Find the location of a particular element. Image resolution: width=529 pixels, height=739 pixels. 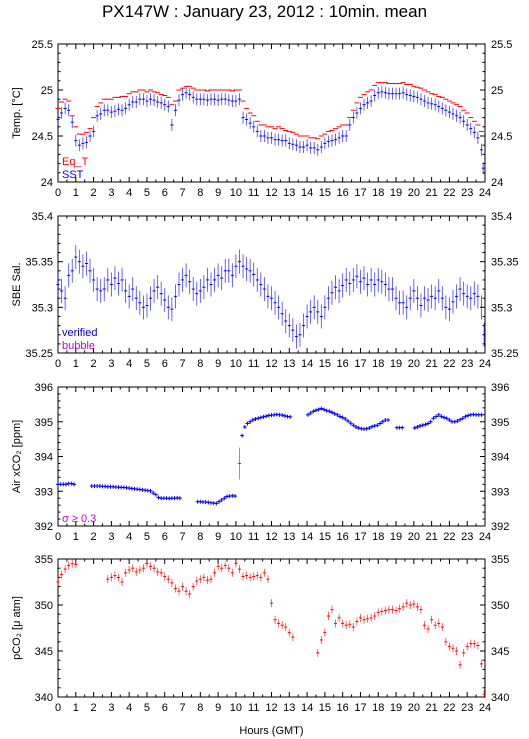

x-tick-label: 23 is located at coordinates (467, 708).